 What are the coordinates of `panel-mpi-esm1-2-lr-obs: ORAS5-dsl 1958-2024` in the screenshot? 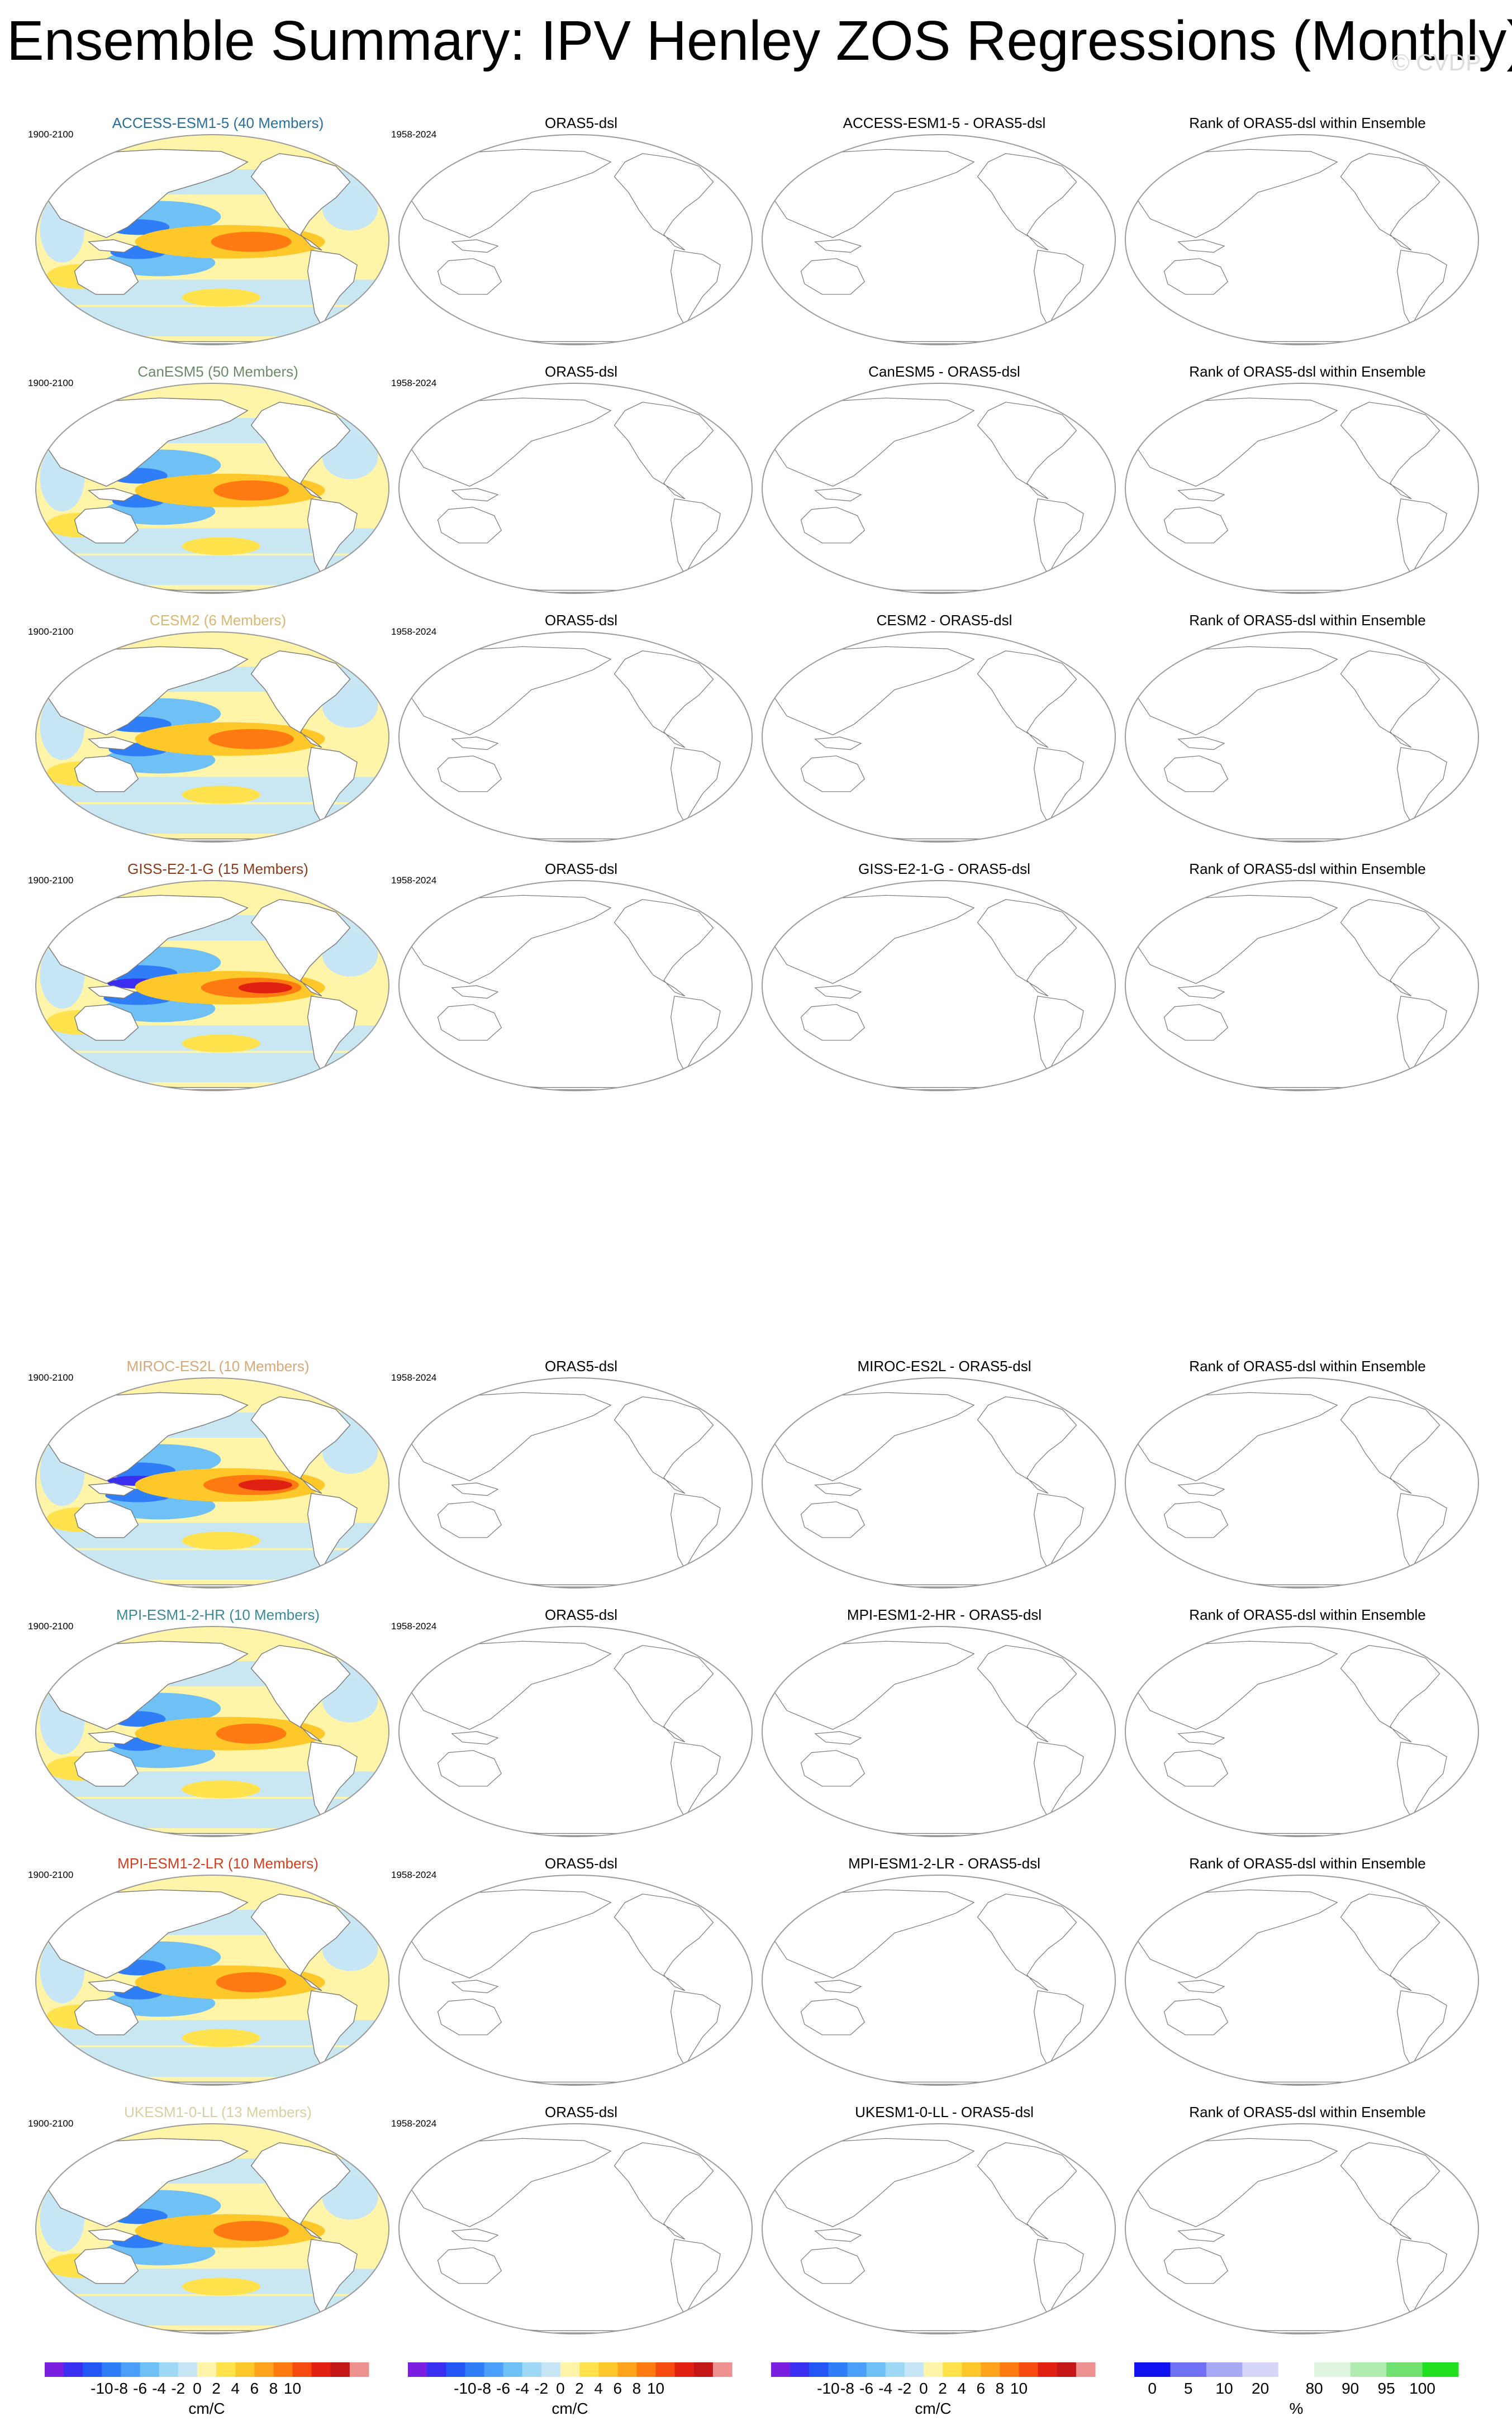 It's located at (578, 1972).